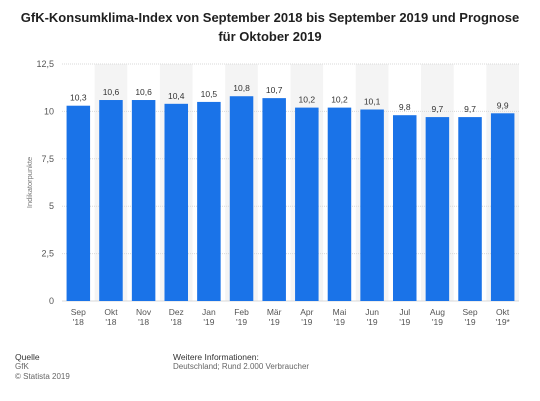  Describe the element at coordinates (78, 98) in the screenshot. I see `data-label: 10,3` at that location.